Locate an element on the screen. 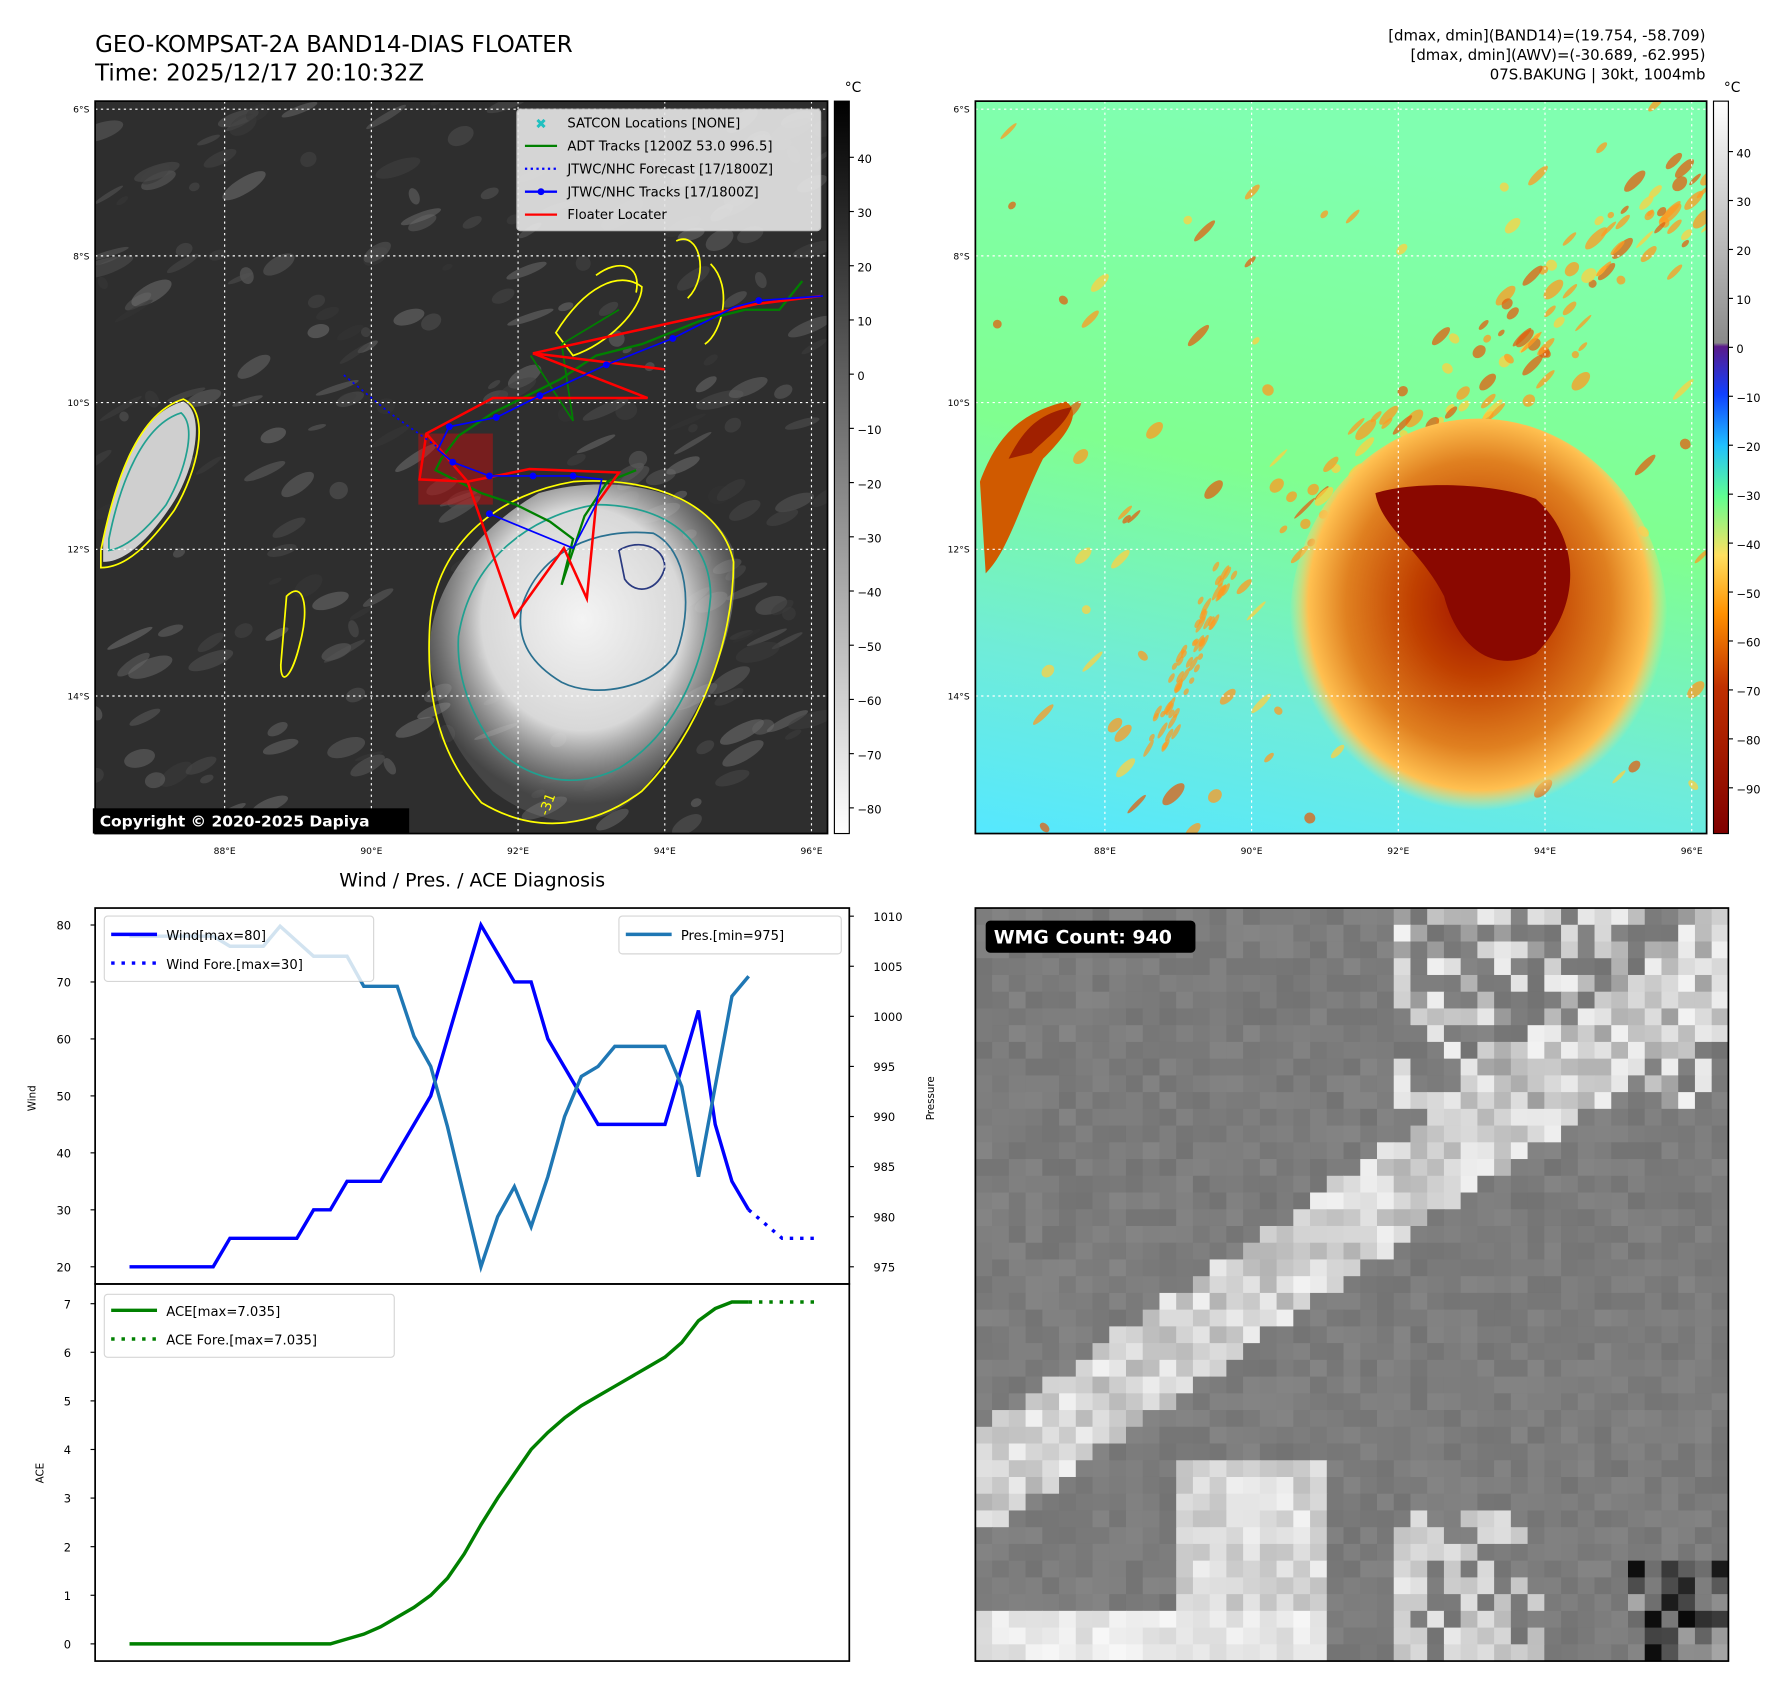  colorbar-tick-label: −10 is located at coordinates (1748, 398).